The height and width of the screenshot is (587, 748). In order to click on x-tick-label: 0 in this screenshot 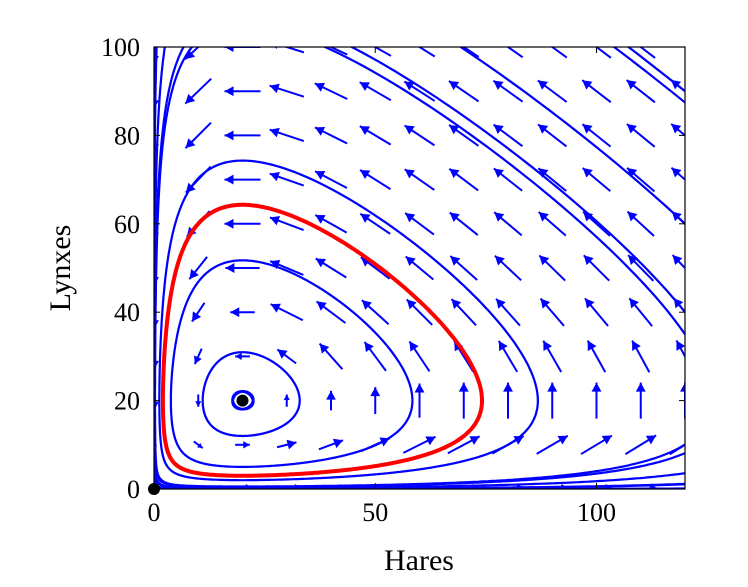, I will do `click(154, 512)`.